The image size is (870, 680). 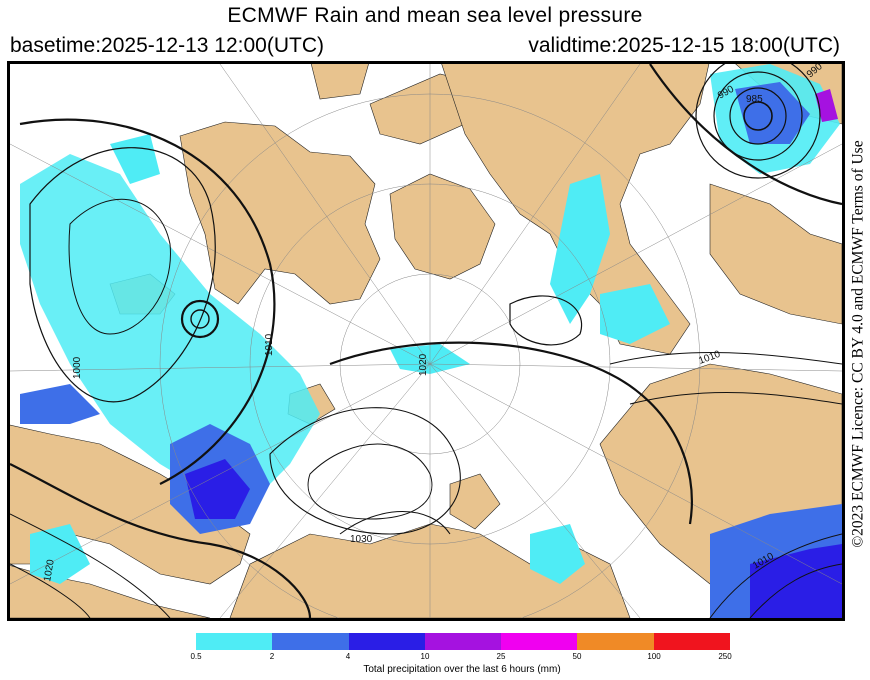 I want to click on legend-tick: 250, so click(x=725, y=656).